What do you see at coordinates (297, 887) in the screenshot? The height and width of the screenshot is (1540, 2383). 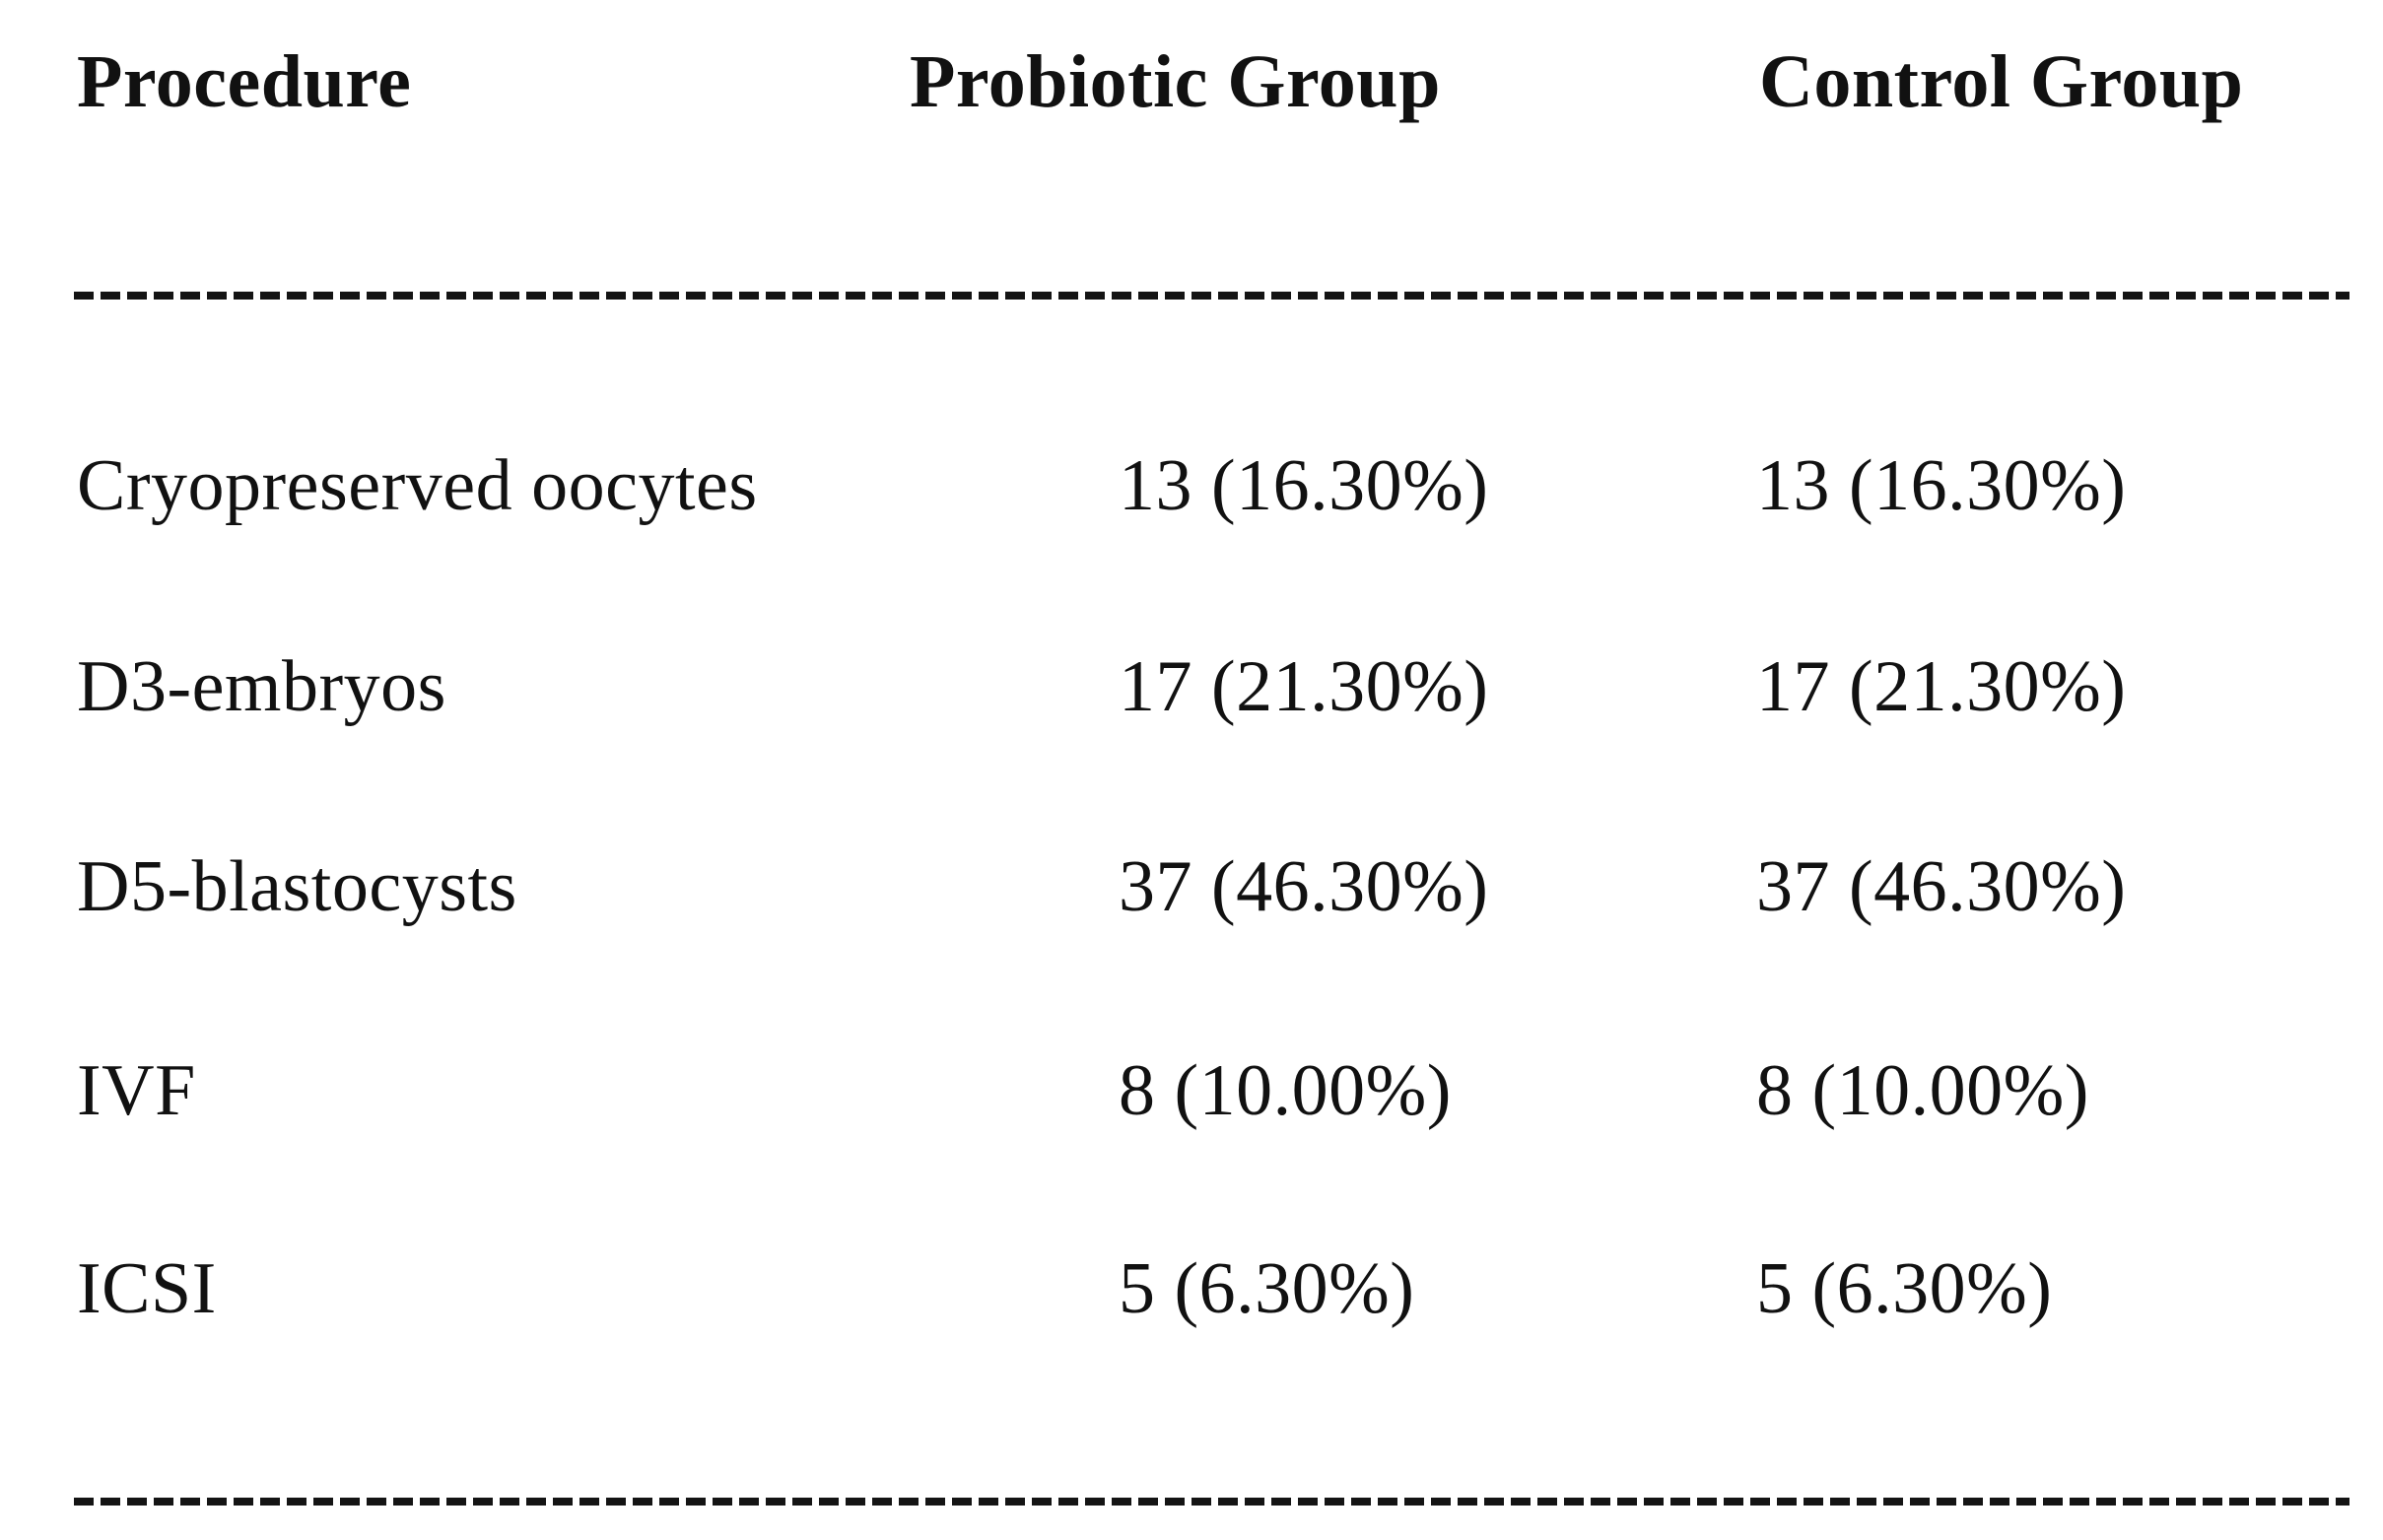 I see `row-d5-blastocysts-label: D5-blastocysts` at bounding box center [297, 887].